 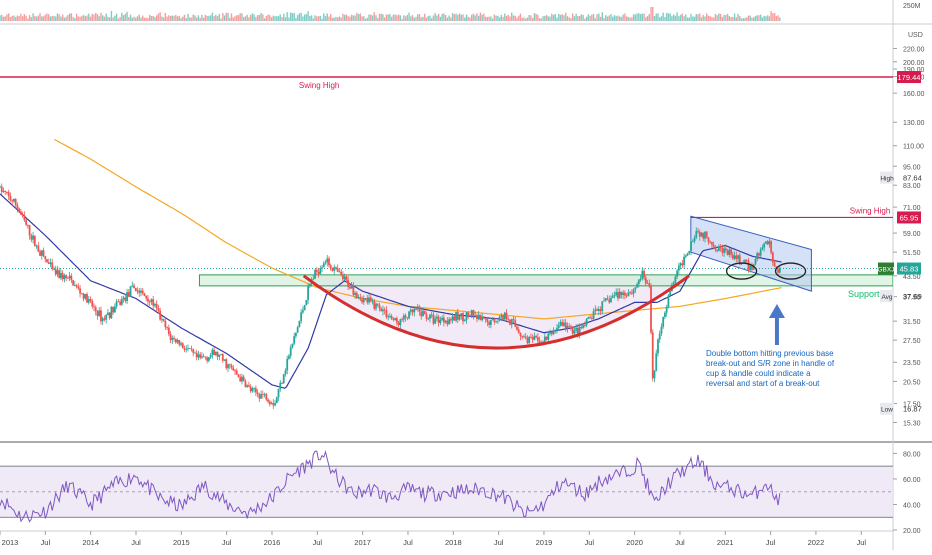 I want to click on ticker-tag-bg, so click(x=886, y=268).